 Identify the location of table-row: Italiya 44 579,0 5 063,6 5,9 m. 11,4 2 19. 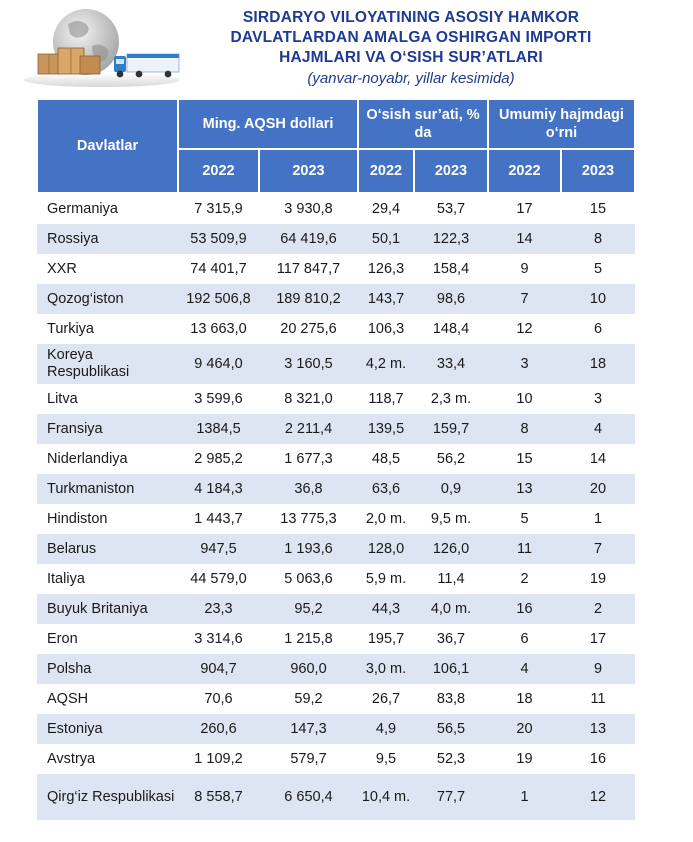
(336, 579).